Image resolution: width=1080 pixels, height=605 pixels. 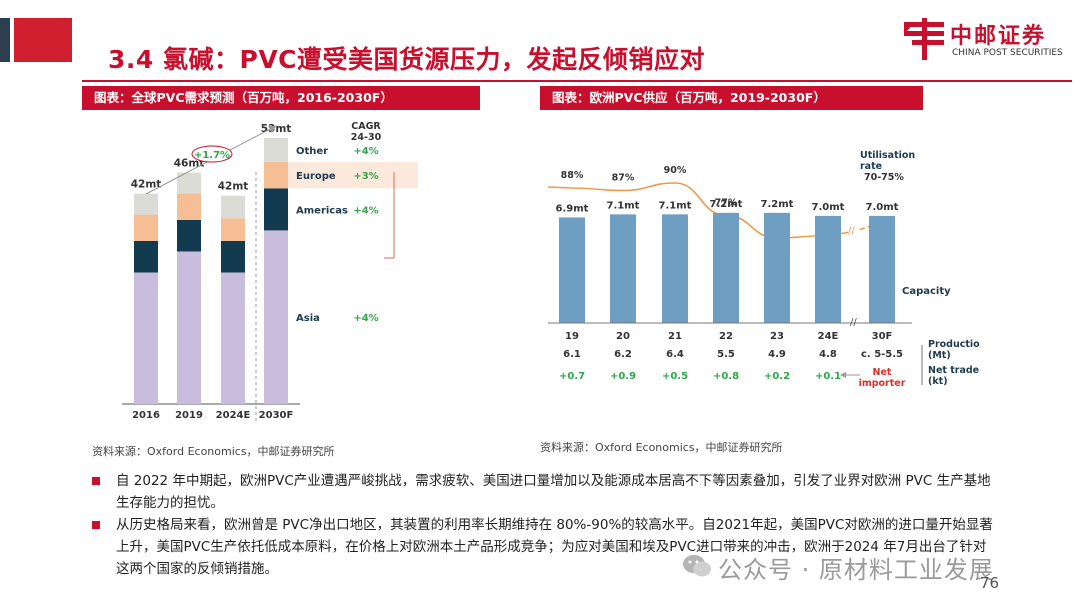 What do you see at coordinates (828, 354) in the screenshot?
I see `production-value: 4.8` at bounding box center [828, 354].